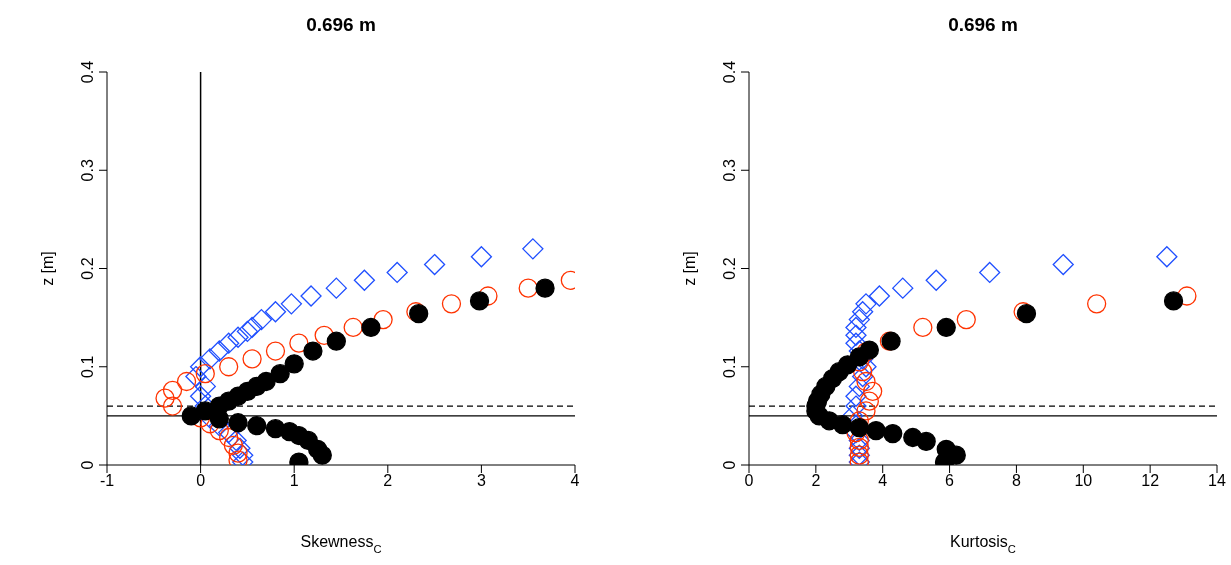  What do you see at coordinates (1083, 481) in the screenshot?
I see `x-tick-label: 10` at bounding box center [1083, 481].